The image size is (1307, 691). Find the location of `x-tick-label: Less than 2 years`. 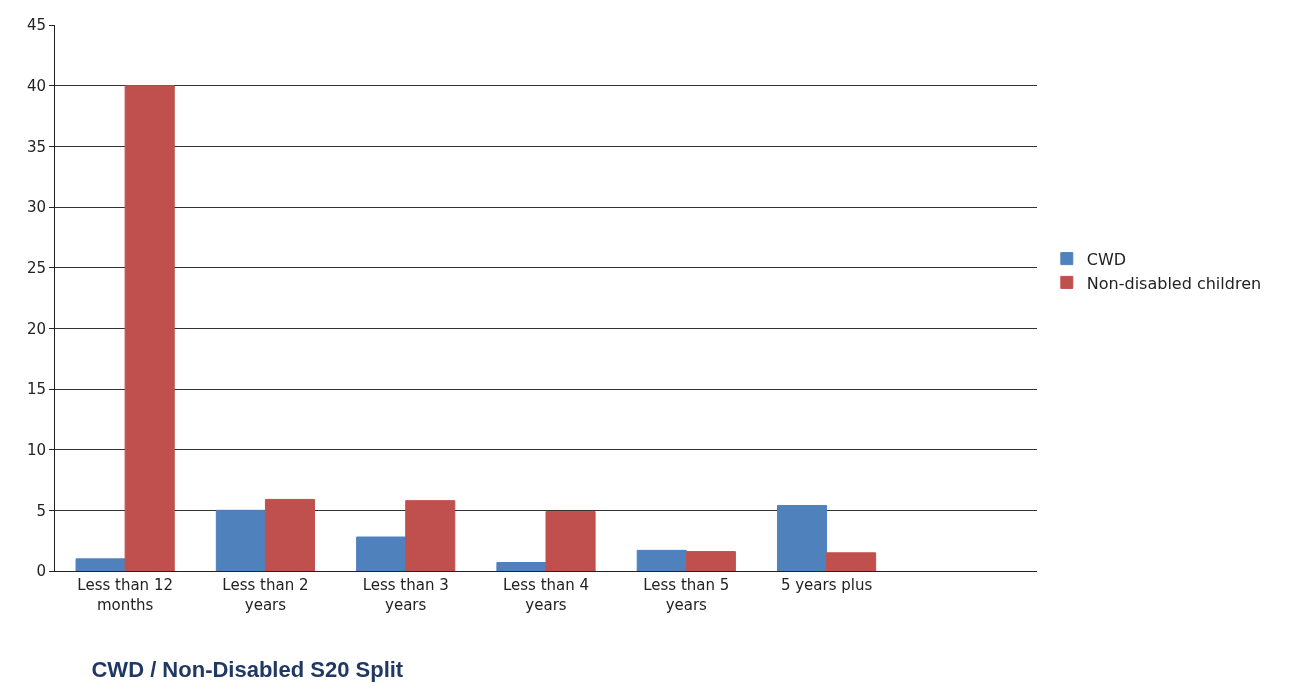

x-tick-label: Less than 2 years is located at coordinates (265, 595).